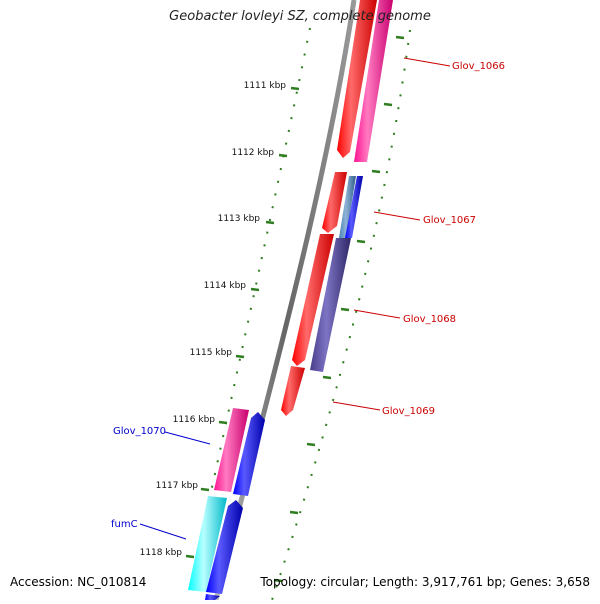 The height and width of the screenshot is (604, 600). I want to click on accession-text: Accession: NC_010814, so click(78, 582).